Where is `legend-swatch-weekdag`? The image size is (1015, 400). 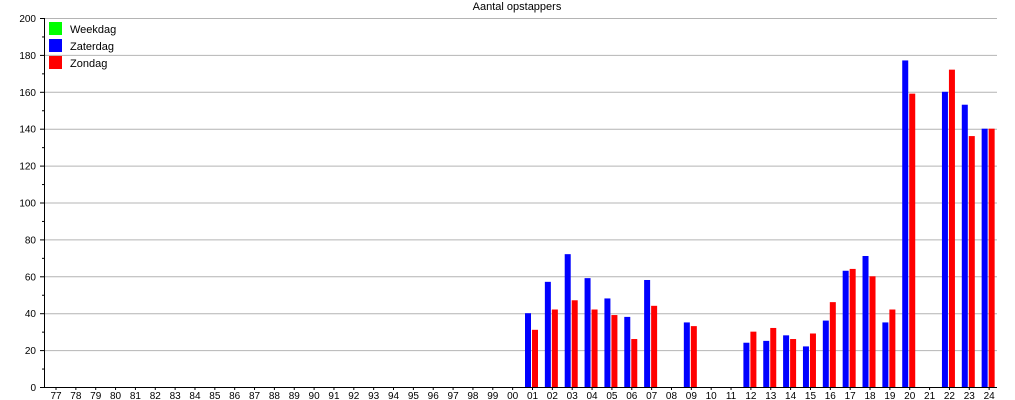
legend-swatch-weekdag is located at coordinates (55, 28).